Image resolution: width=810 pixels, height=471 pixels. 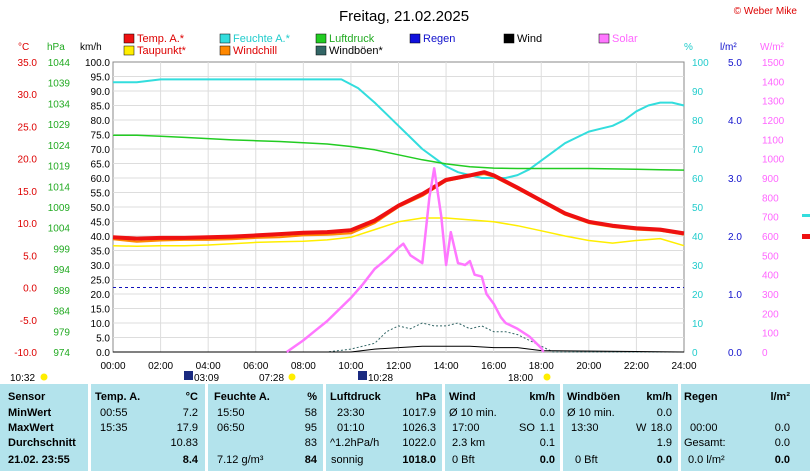 I want to click on legend-swatch-temp, so click(x=129, y=38).